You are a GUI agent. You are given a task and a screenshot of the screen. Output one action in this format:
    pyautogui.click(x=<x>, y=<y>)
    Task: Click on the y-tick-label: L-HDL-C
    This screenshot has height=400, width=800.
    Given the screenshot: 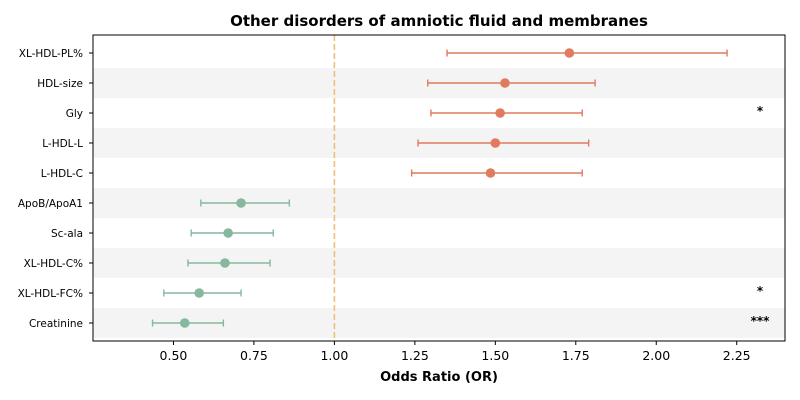 What is the action you would take?
    pyautogui.click(x=62, y=174)
    